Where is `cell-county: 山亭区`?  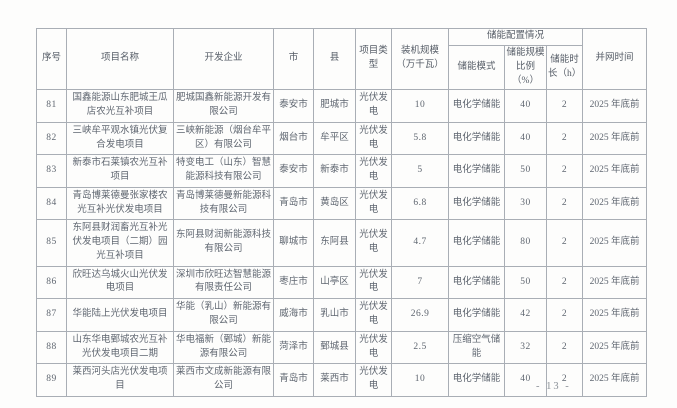
cell-county: 山亭区 is located at coordinates (334, 282).